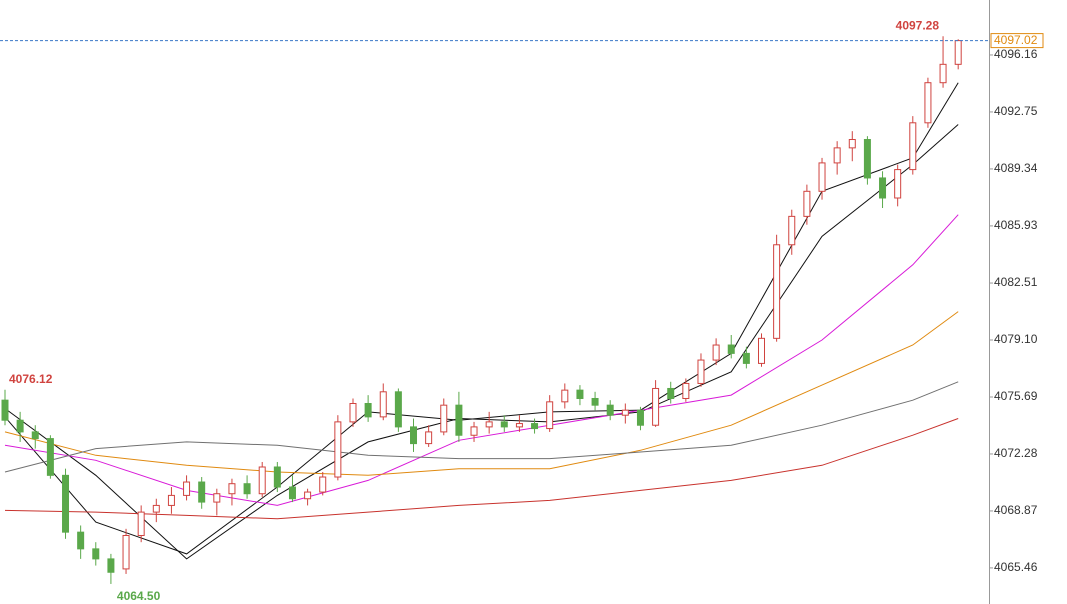 The height and width of the screenshot is (604, 1067). Describe the element at coordinates (1016, 111) in the screenshot. I see `y-tick-label: 4092.75` at that location.